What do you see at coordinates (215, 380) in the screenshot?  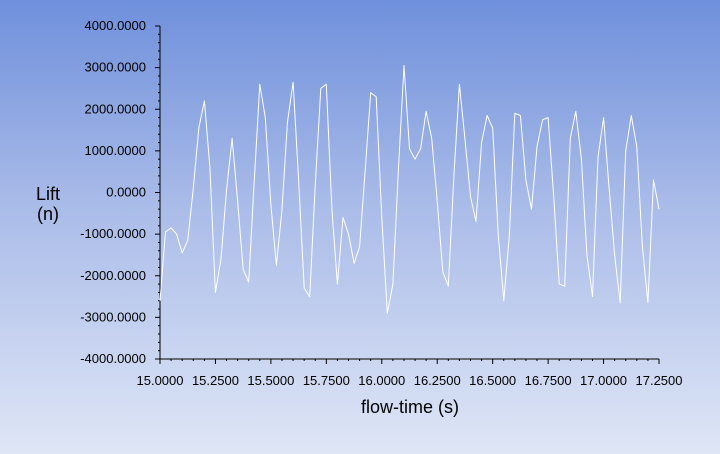 I see `x-tick-label: 15.2500` at bounding box center [215, 380].